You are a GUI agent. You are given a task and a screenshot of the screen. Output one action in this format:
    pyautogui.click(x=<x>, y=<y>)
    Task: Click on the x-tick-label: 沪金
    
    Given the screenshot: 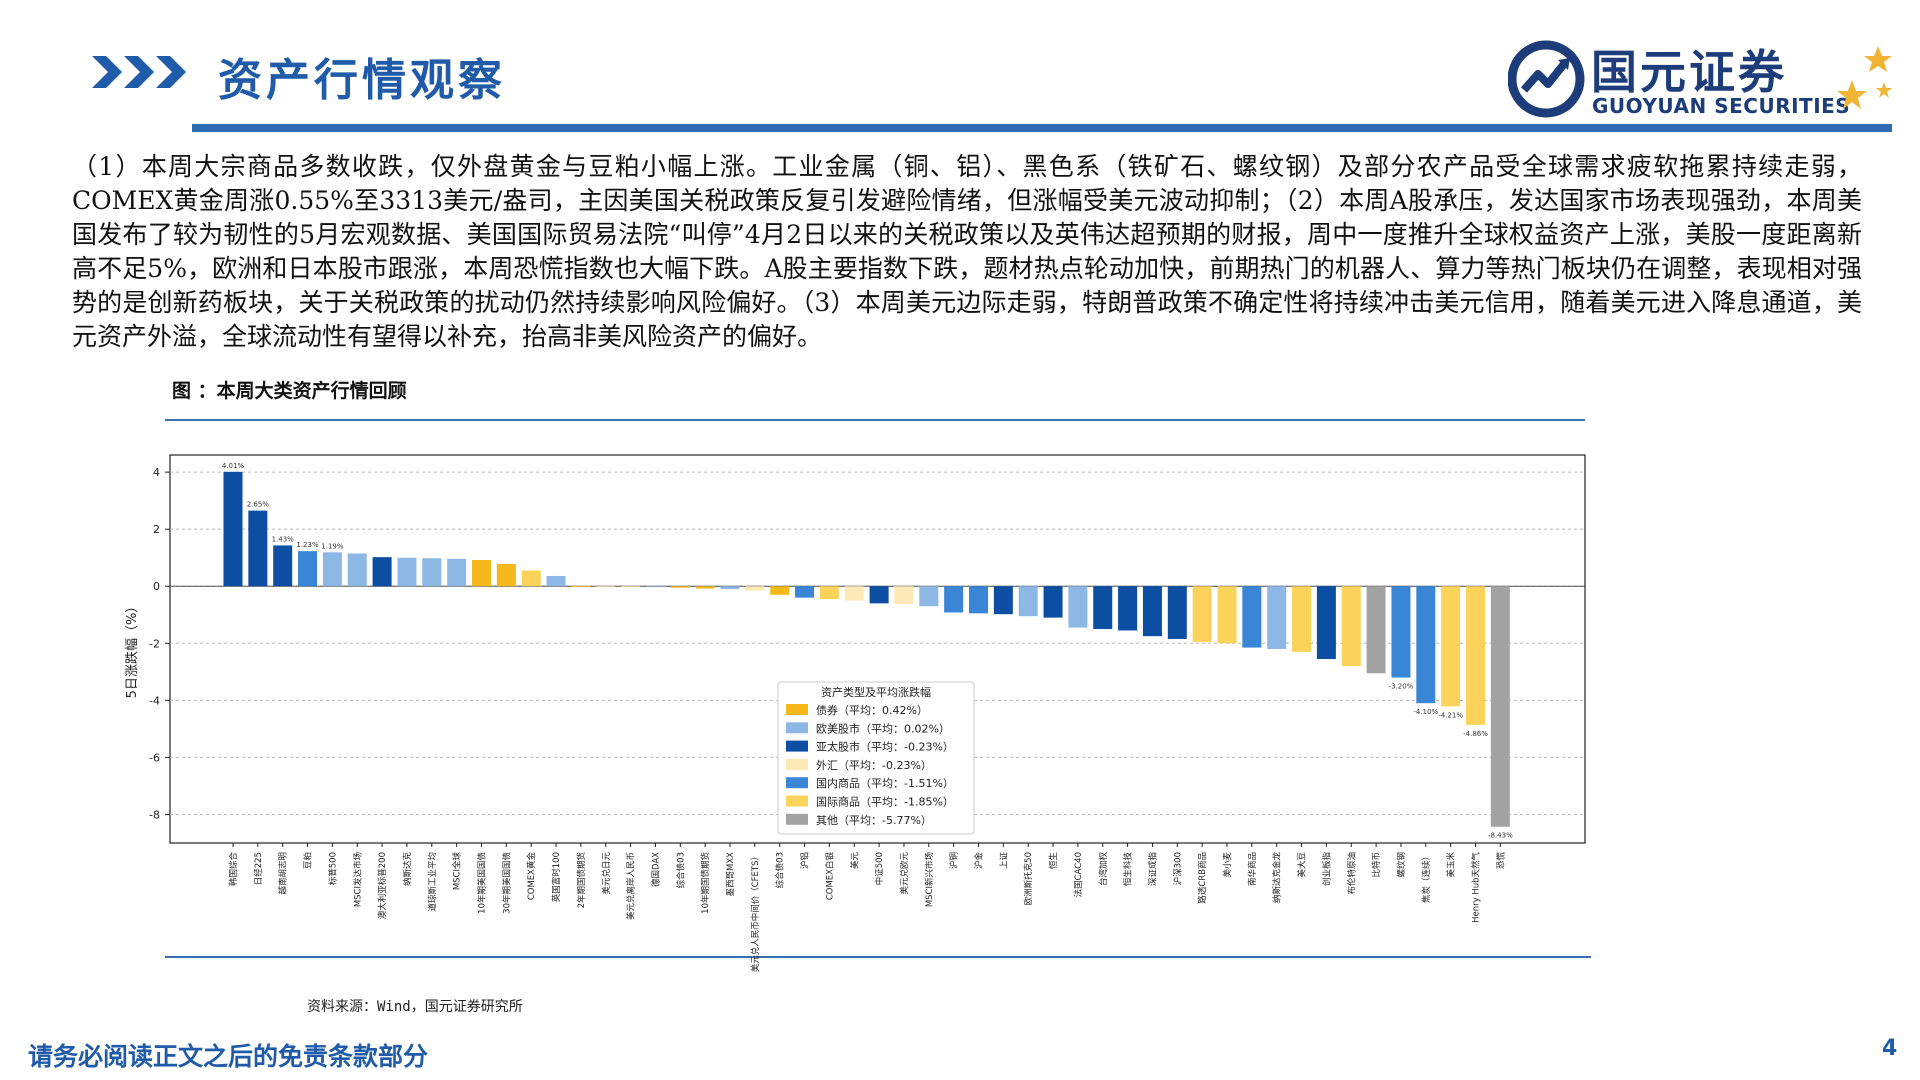 What is the action you would take?
    pyautogui.click(x=979, y=861)
    